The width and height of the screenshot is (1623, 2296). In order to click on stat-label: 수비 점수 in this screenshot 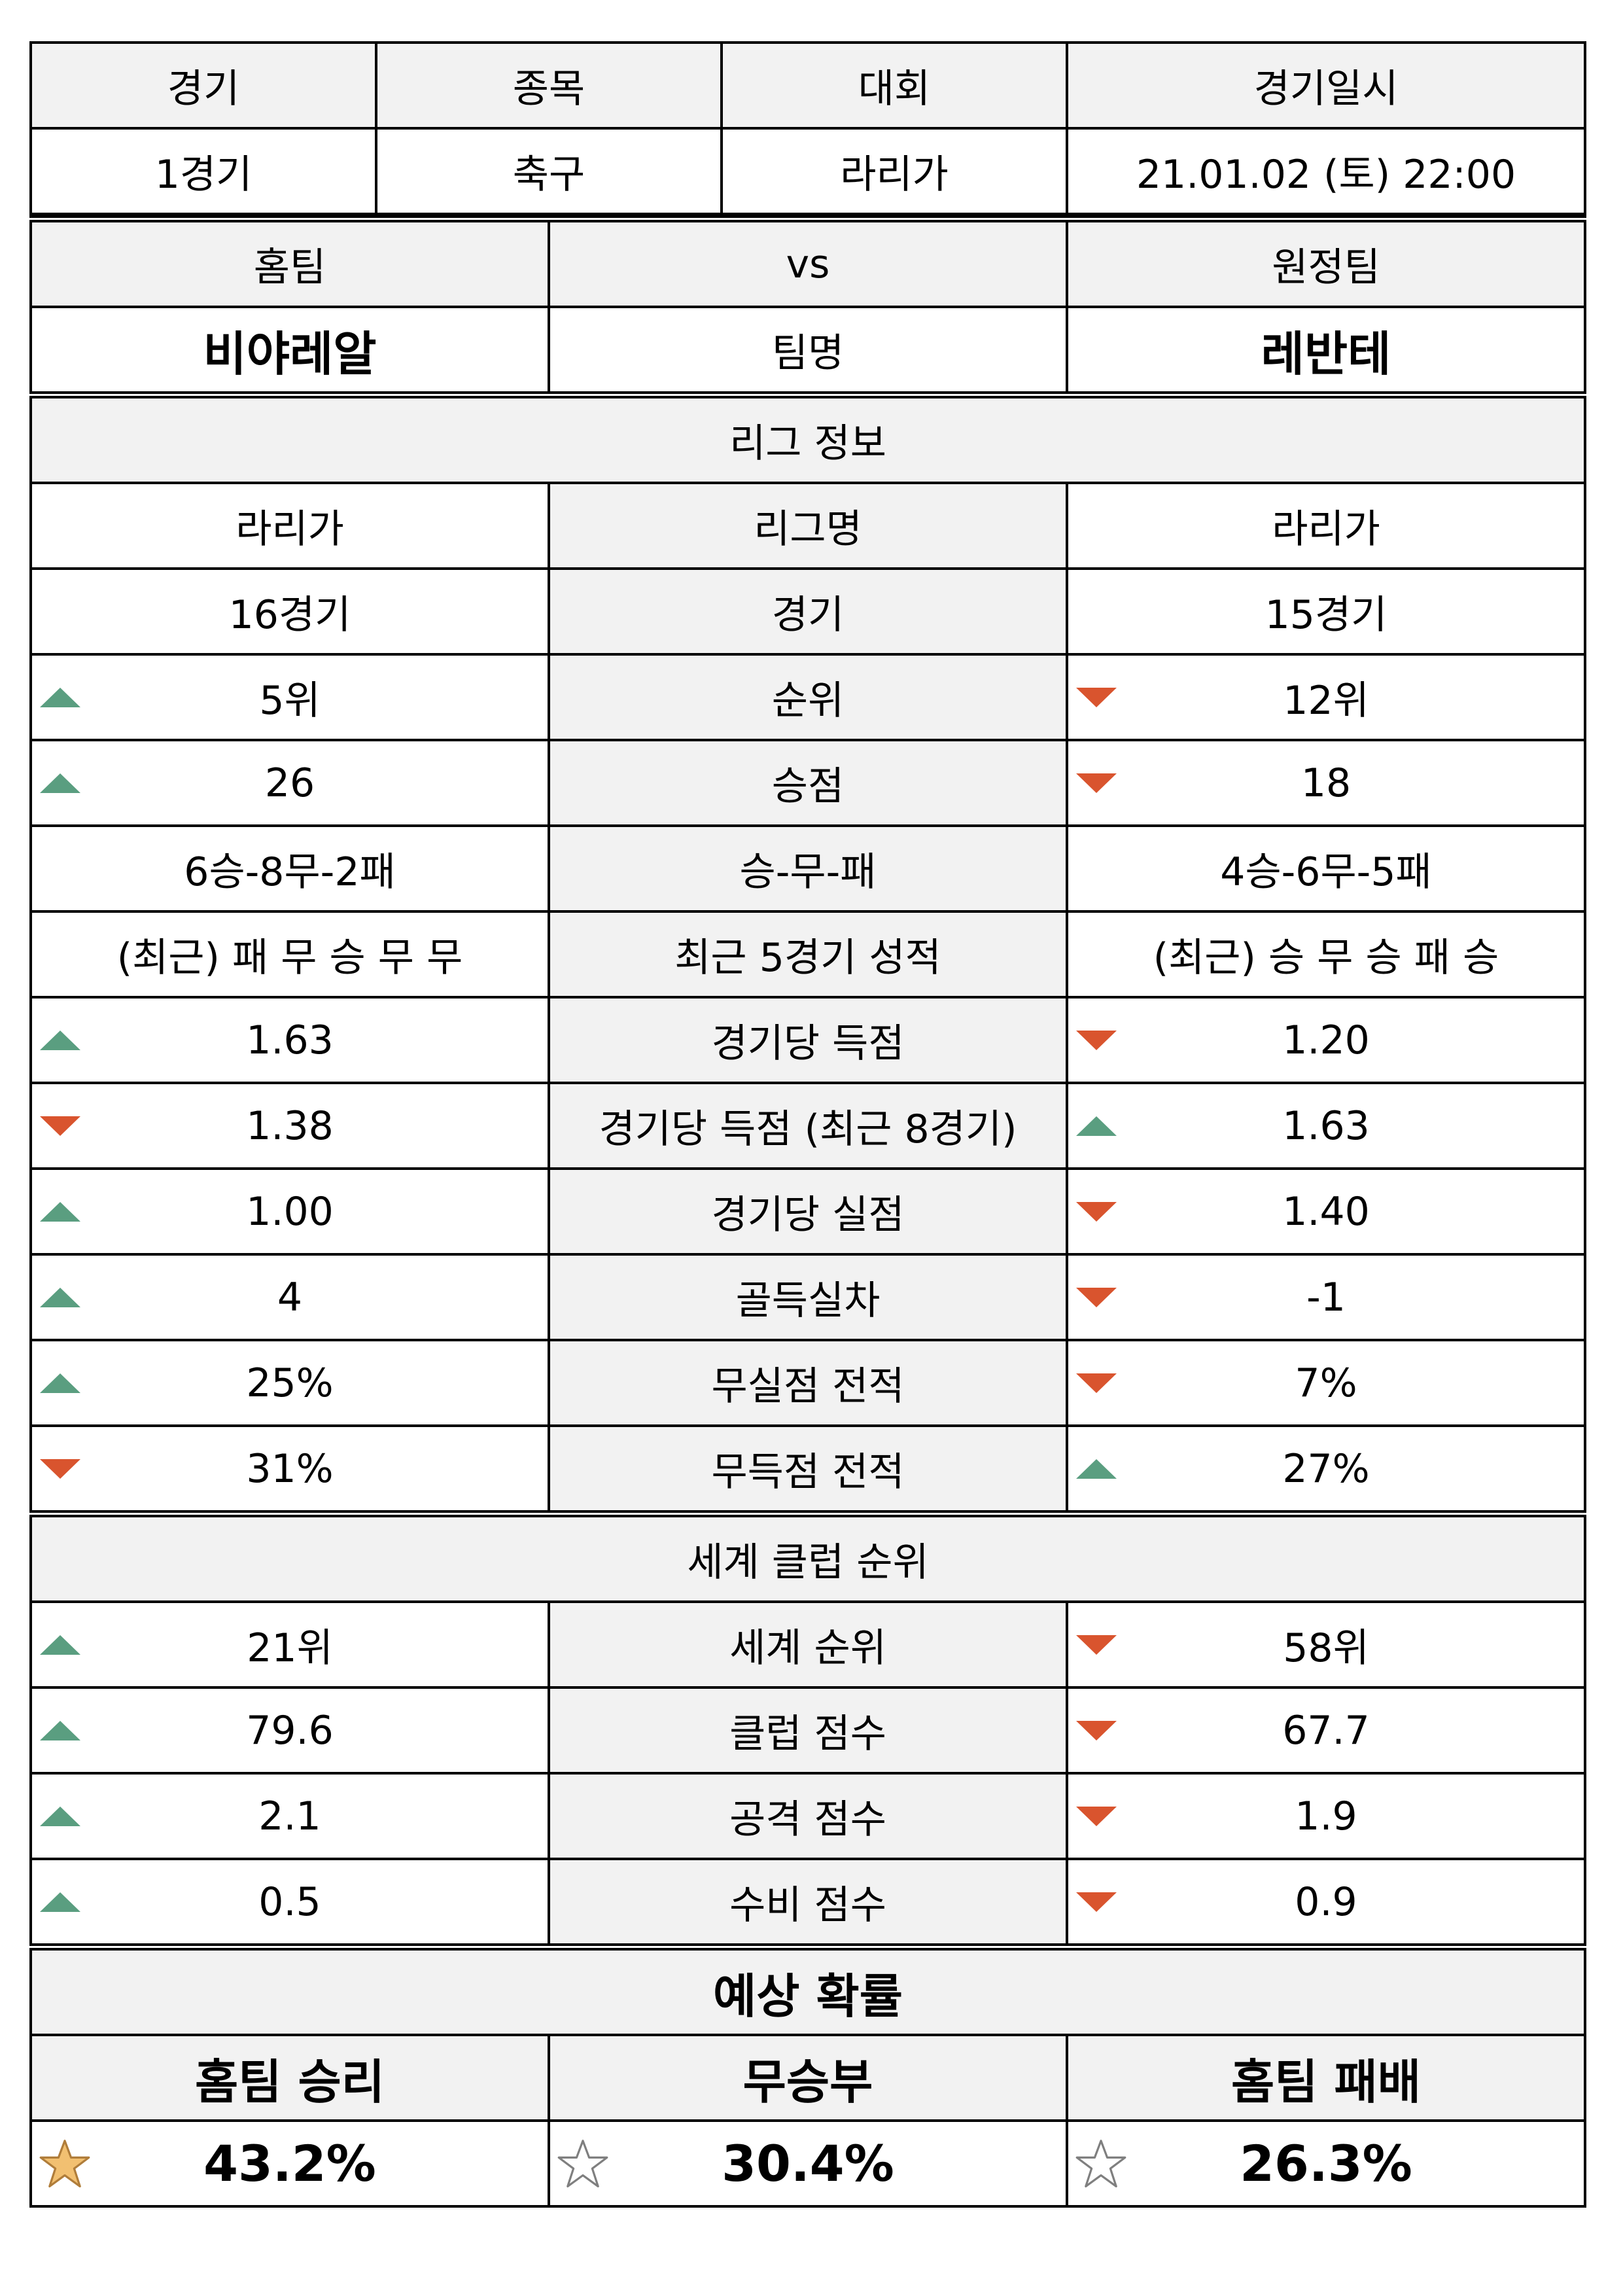, I will do `click(807, 1905)`.